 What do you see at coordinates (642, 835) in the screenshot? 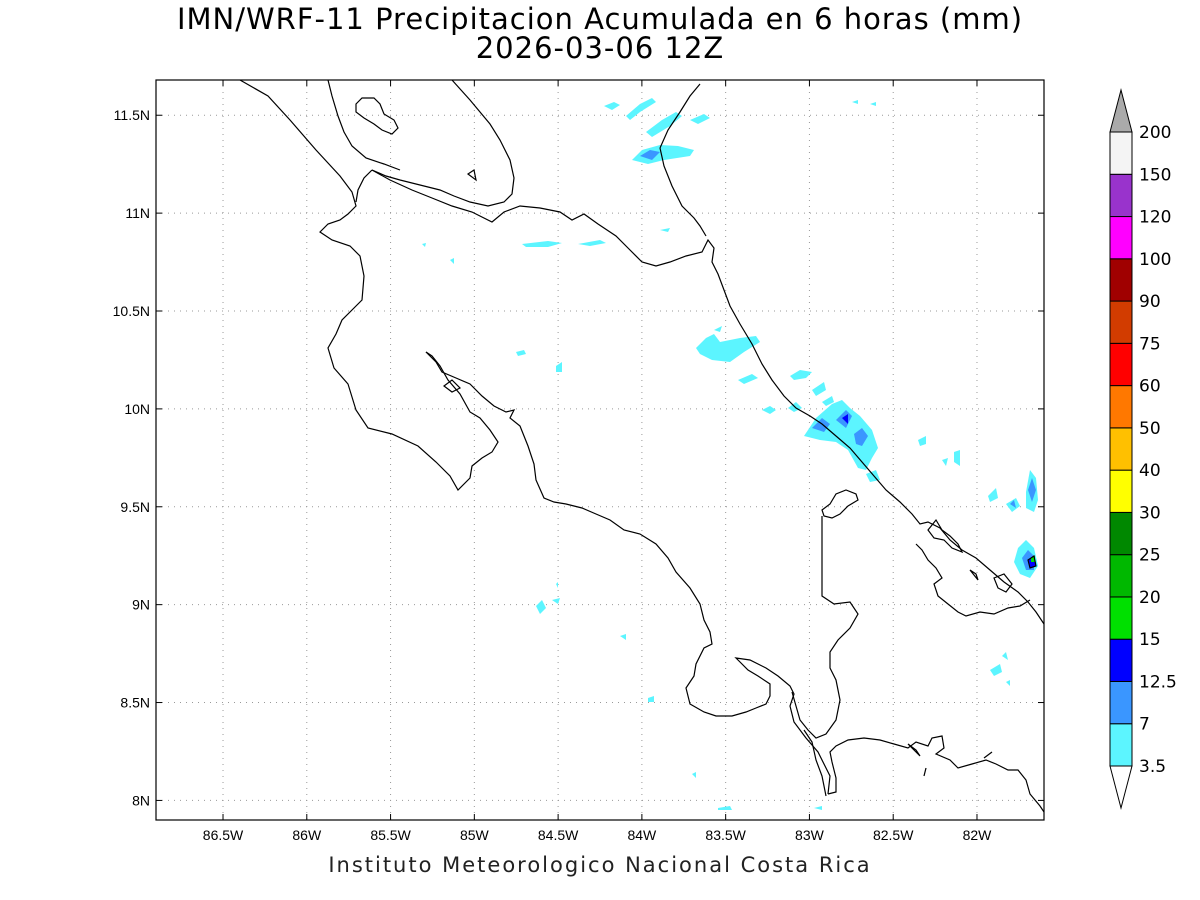
I see `lon-tick-label: 84W` at bounding box center [642, 835].